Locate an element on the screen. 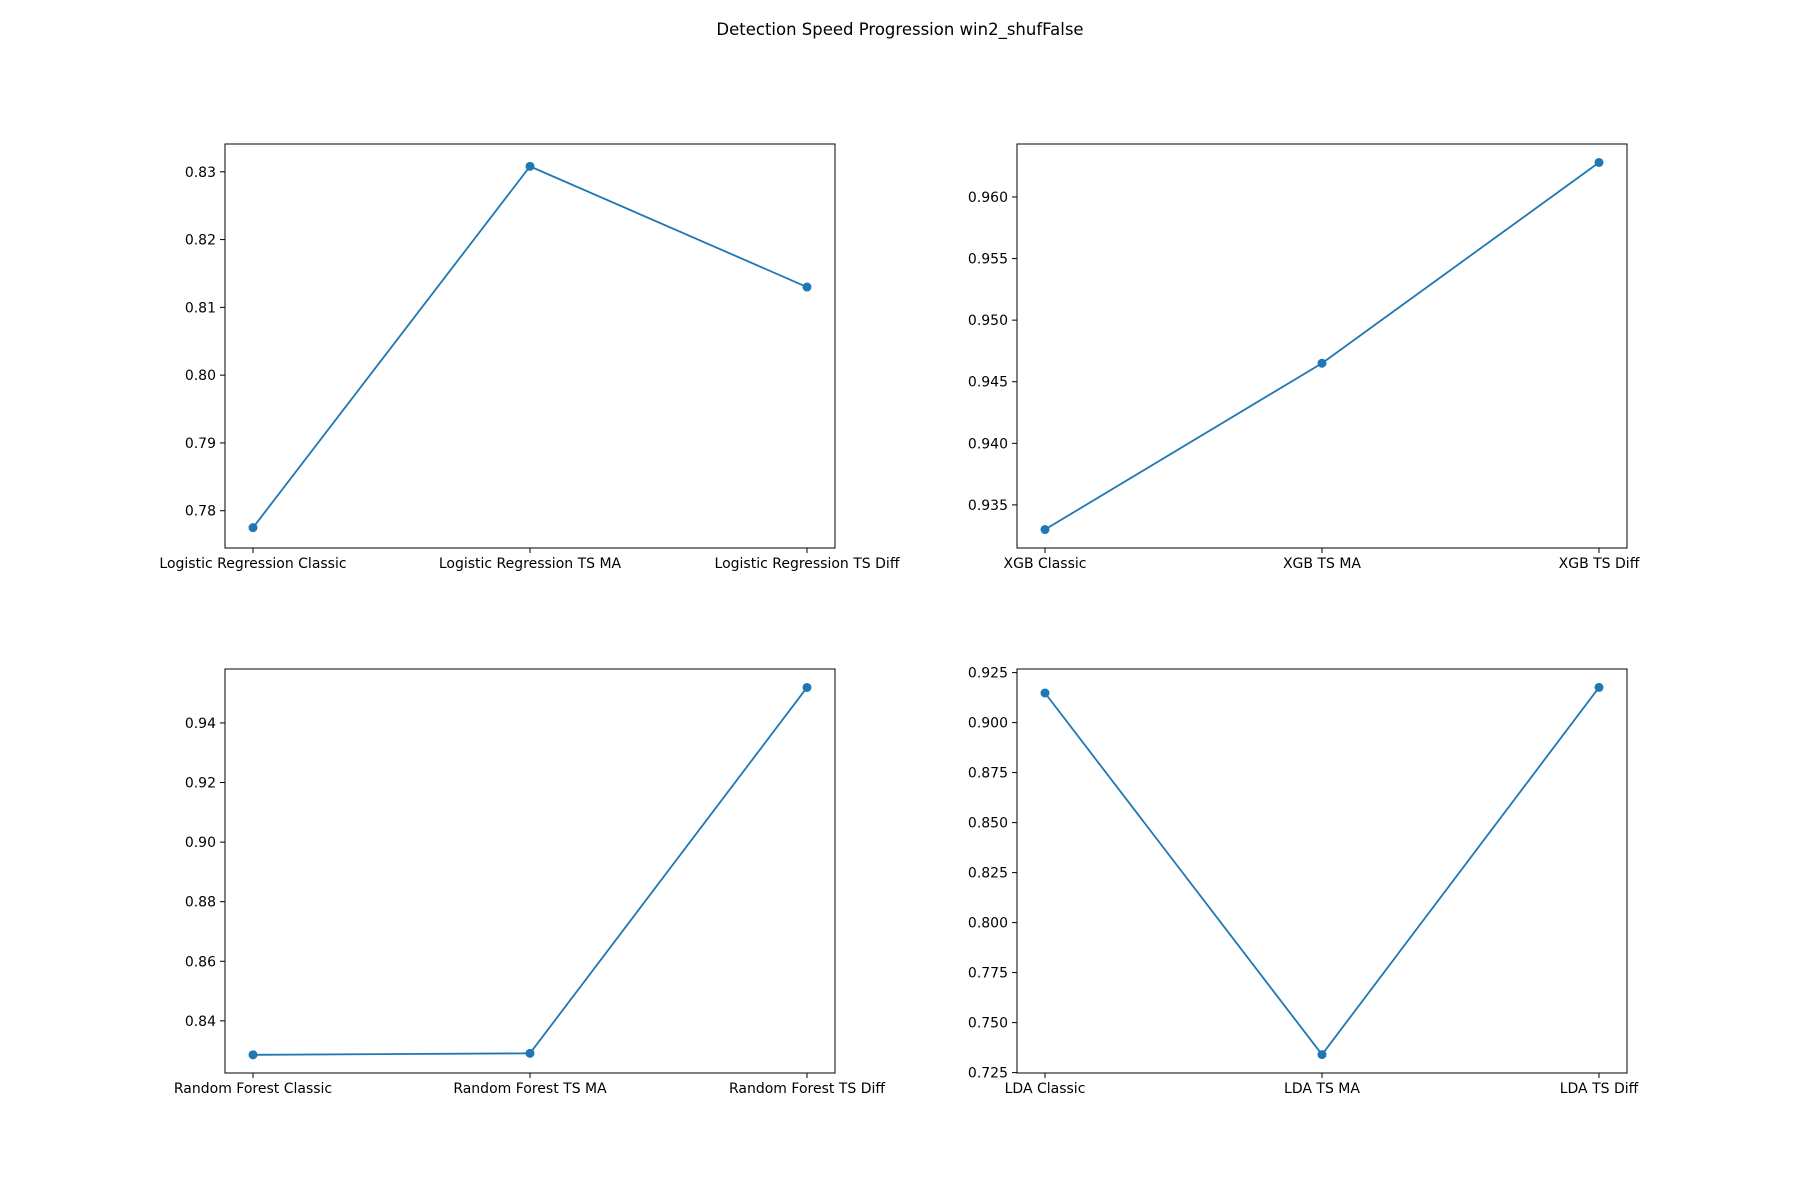 This screenshot has width=1800, height=1200. y-tick-label: 0.940 is located at coordinates (988, 444).